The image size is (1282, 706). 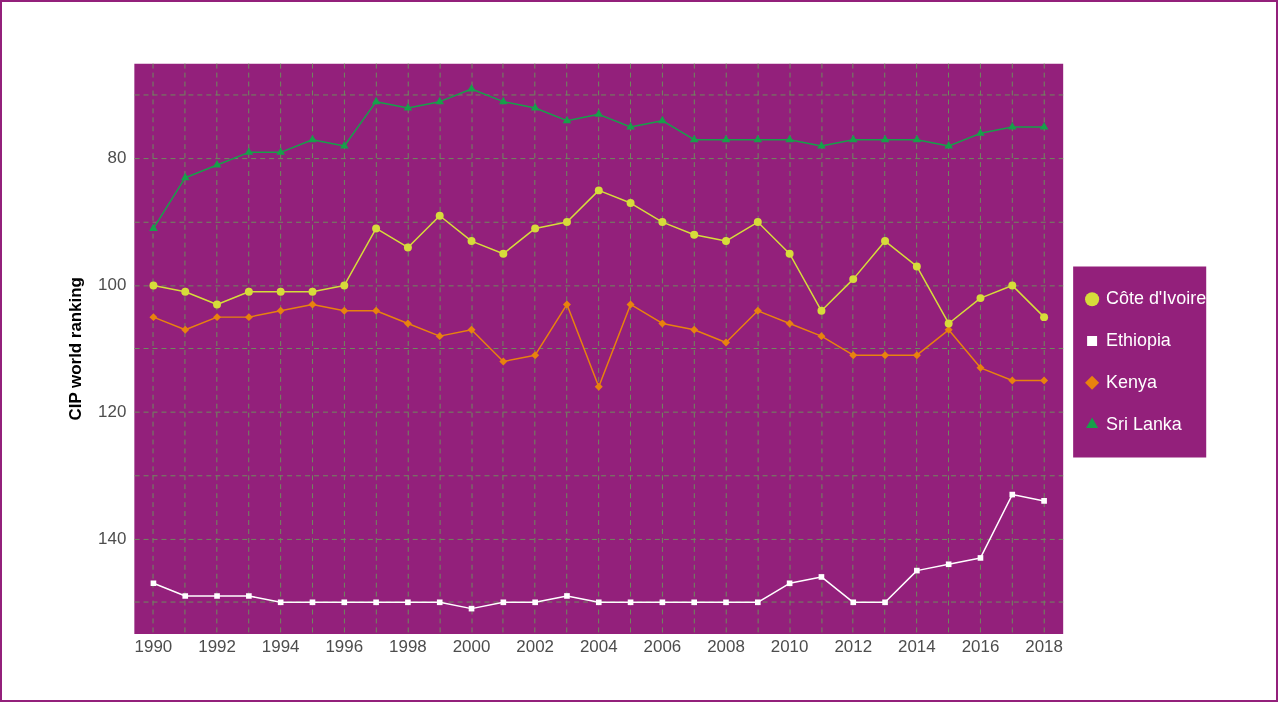 I want to click on x-tick-label: 2006, so click(x=662, y=646).